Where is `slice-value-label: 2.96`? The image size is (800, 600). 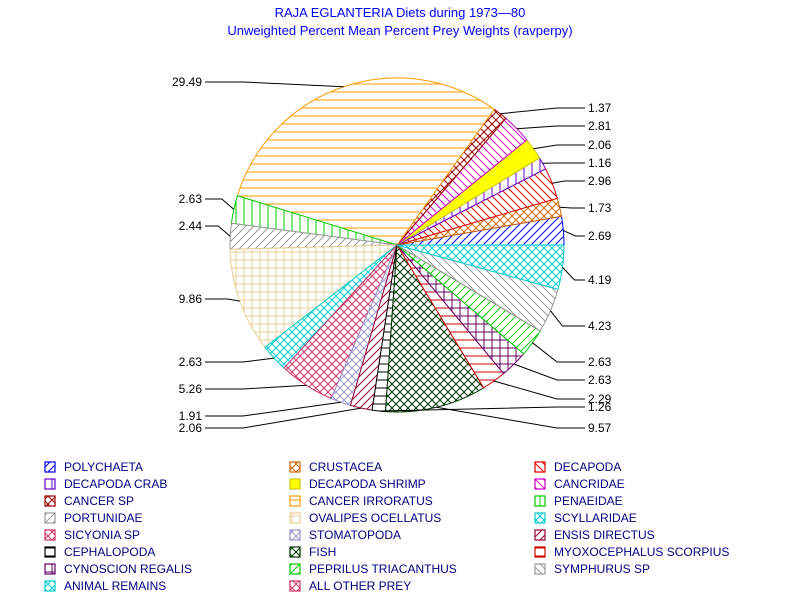 slice-value-label: 2.96 is located at coordinates (600, 181).